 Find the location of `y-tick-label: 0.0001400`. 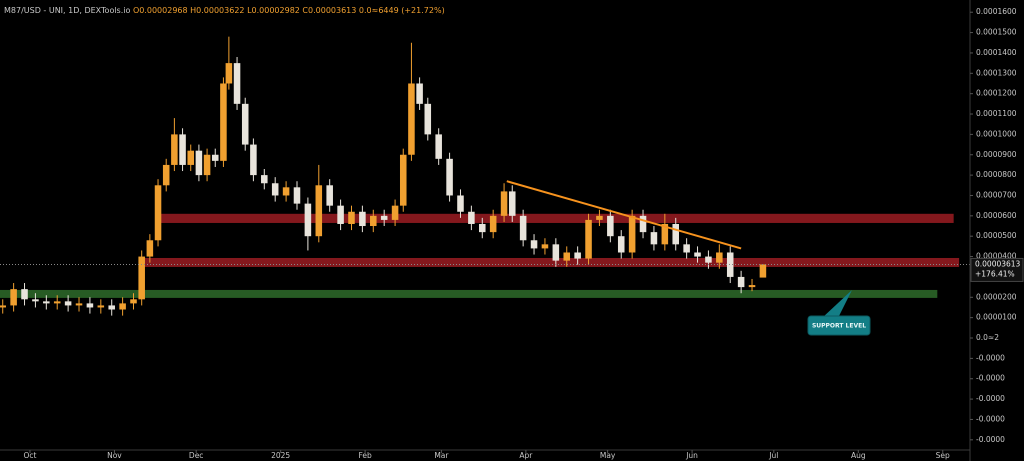

y-tick-label: 0.0001400 is located at coordinates (996, 52).